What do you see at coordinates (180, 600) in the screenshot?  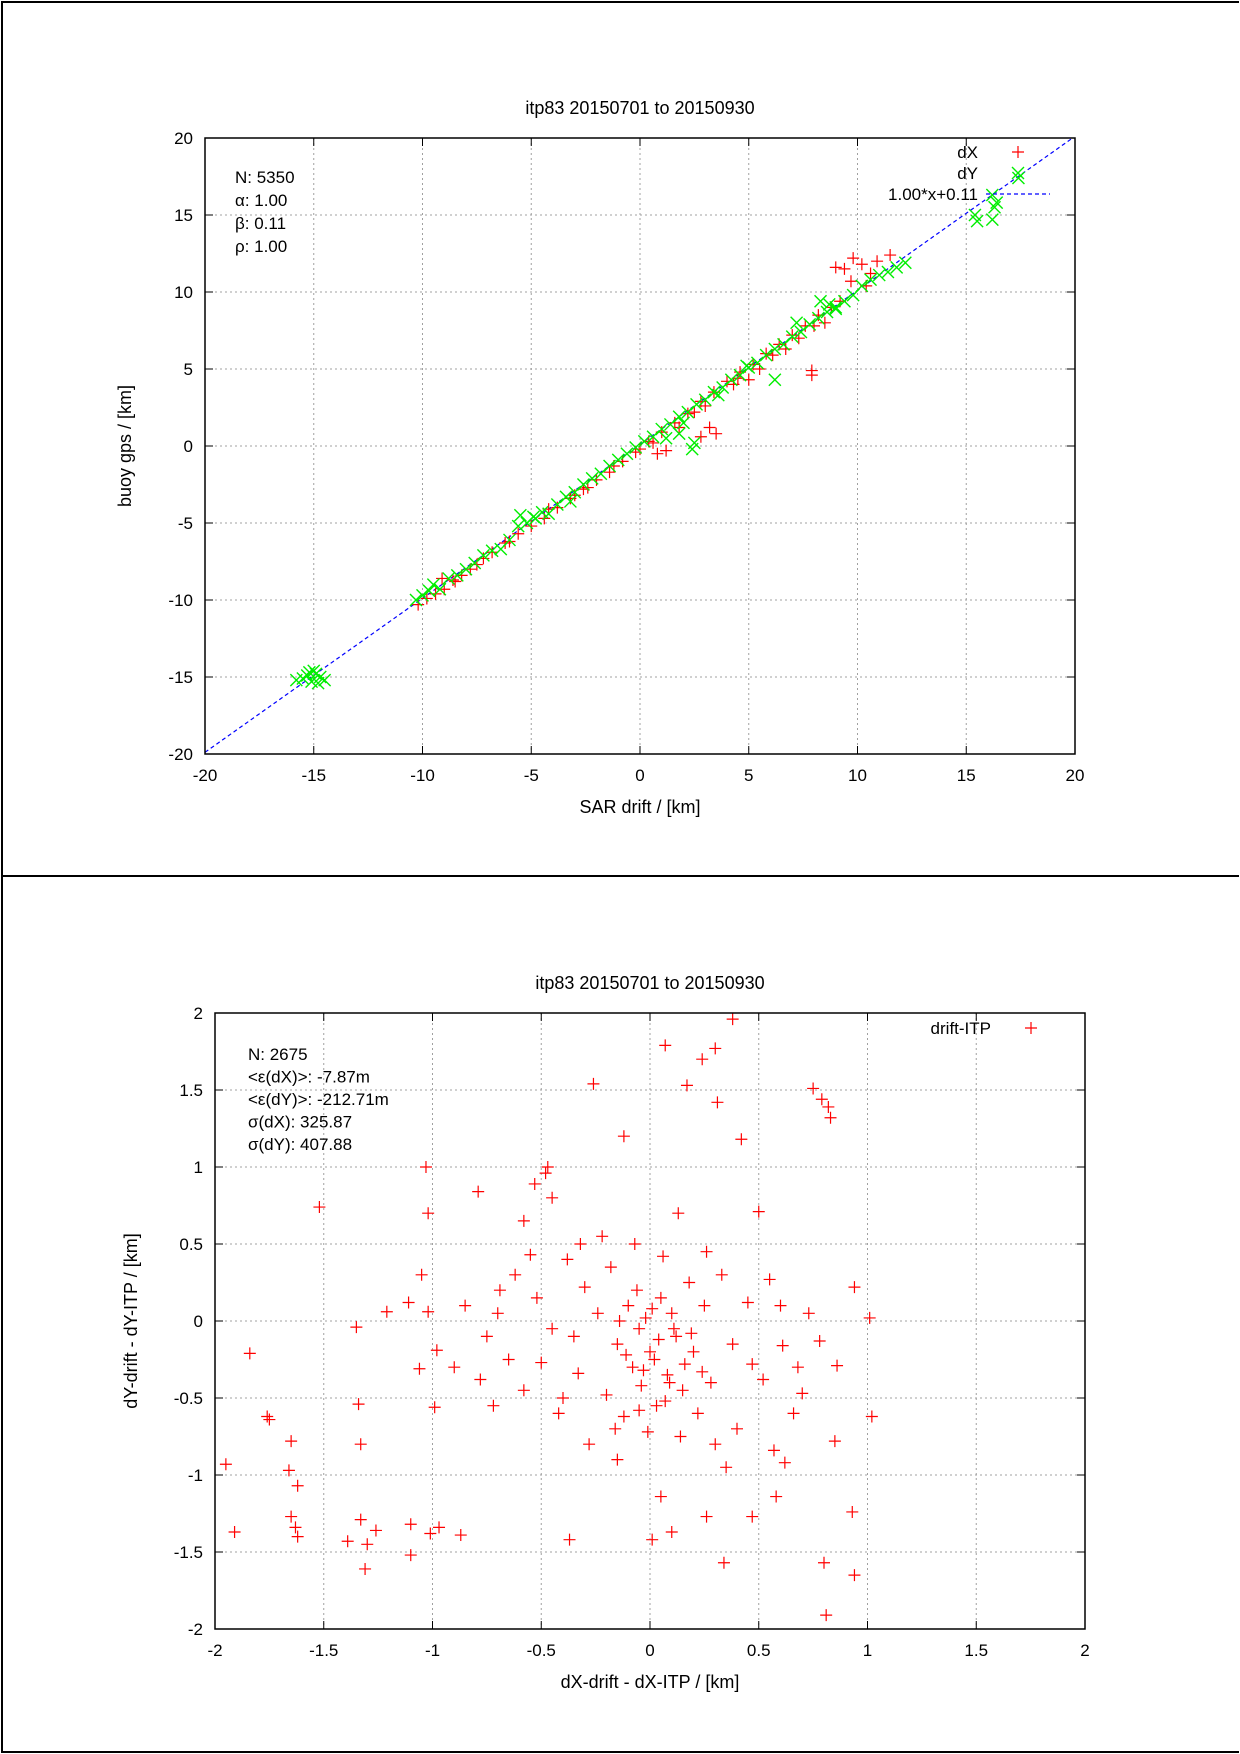 I see `y-tick-label: -10` at bounding box center [180, 600].